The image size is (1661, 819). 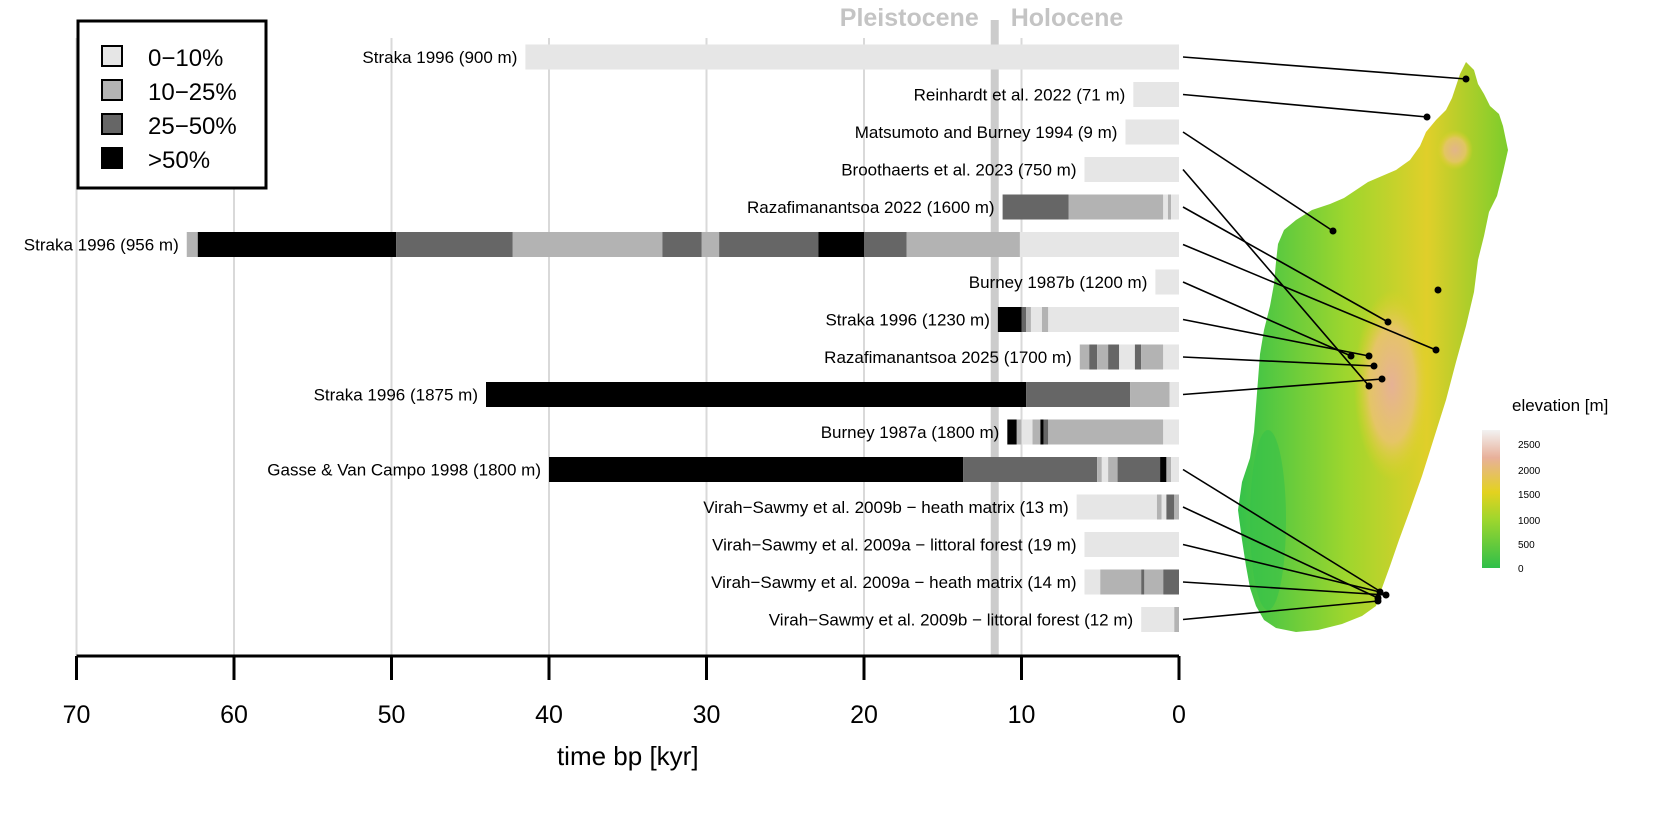 What do you see at coordinates (392, 715) in the screenshot?
I see `x-tick-label: 50` at bounding box center [392, 715].